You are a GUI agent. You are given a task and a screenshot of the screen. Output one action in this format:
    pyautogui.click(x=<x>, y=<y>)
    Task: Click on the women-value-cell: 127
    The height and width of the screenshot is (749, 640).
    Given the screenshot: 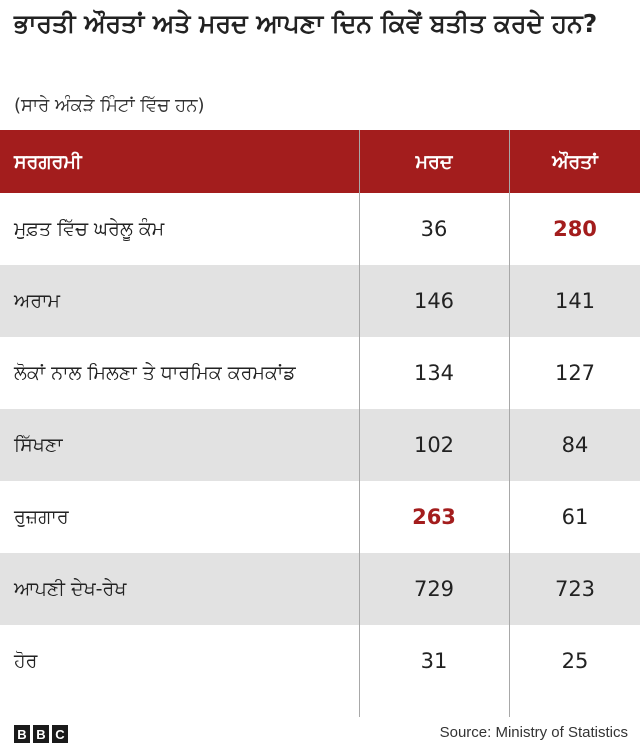 What is the action you would take?
    pyautogui.click(x=575, y=373)
    